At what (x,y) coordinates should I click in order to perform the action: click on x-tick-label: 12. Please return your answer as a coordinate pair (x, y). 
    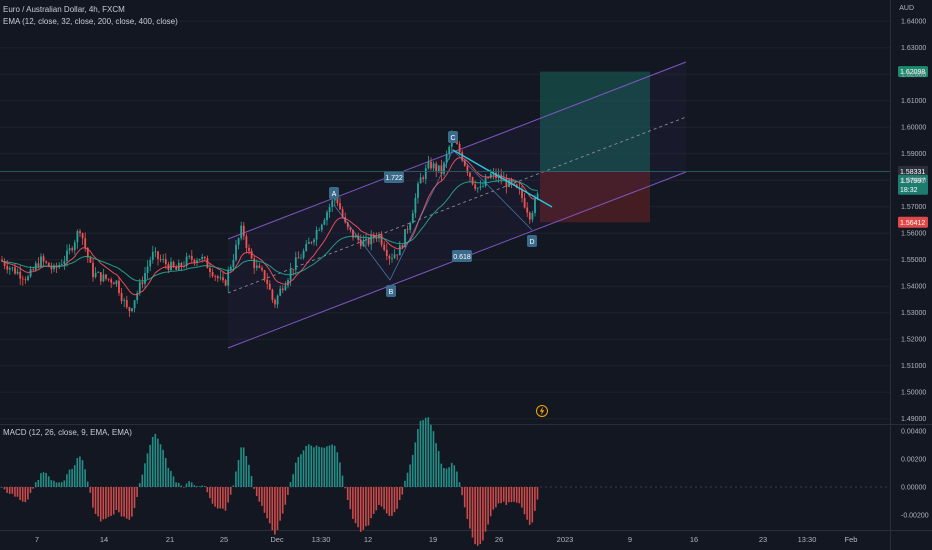
    Looking at the image, I should click on (368, 539).